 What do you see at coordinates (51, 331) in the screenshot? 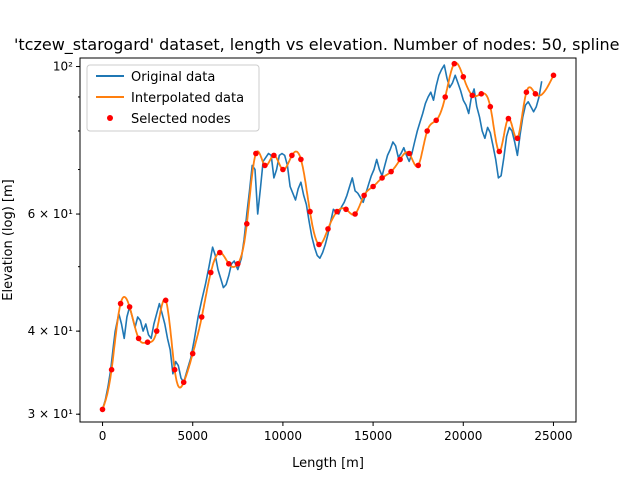
I see `y-tick-label: 4 × 10¹` at bounding box center [51, 331].